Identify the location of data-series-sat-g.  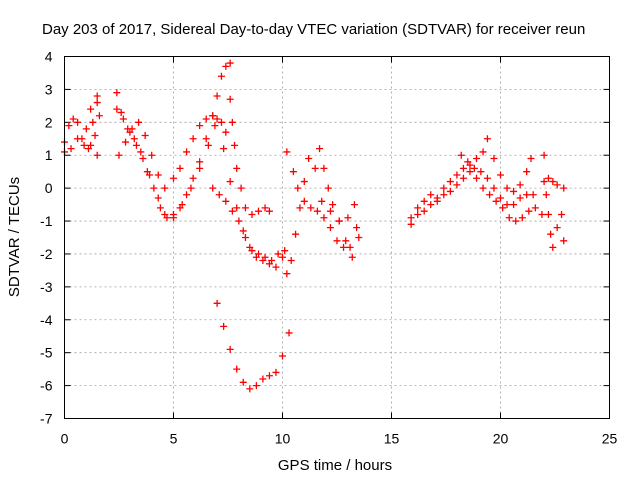
(249, 156).